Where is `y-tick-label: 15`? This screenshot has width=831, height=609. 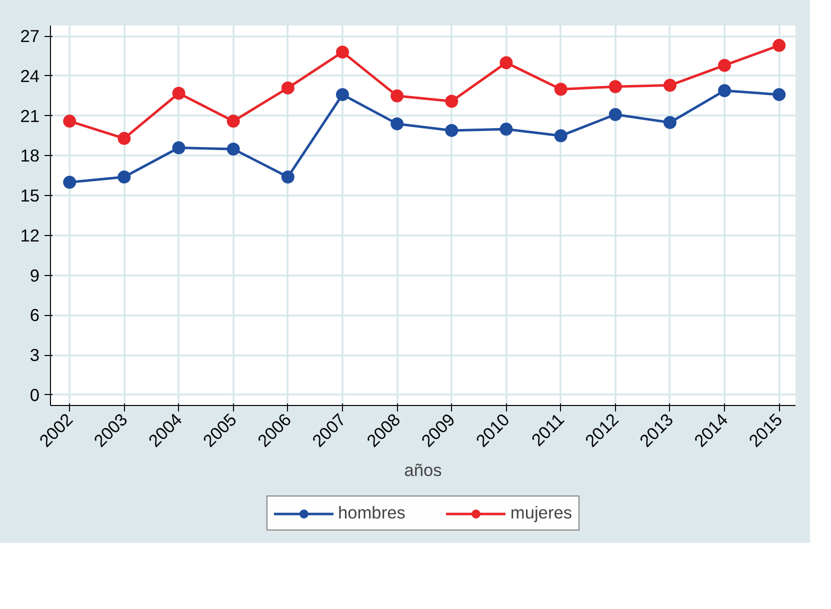
y-tick-label: 15 is located at coordinates (30, 196).